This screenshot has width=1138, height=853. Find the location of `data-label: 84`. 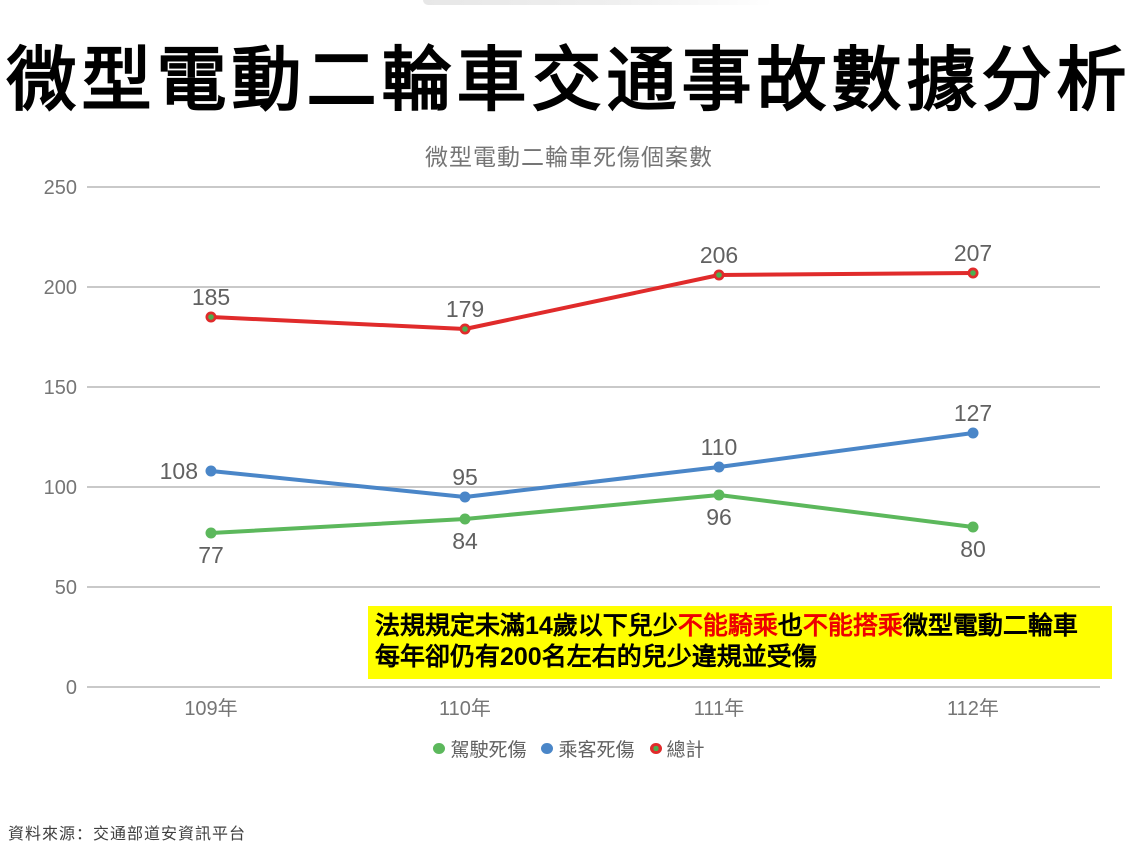

data-label: 84 is located at coordinates (465, 541).